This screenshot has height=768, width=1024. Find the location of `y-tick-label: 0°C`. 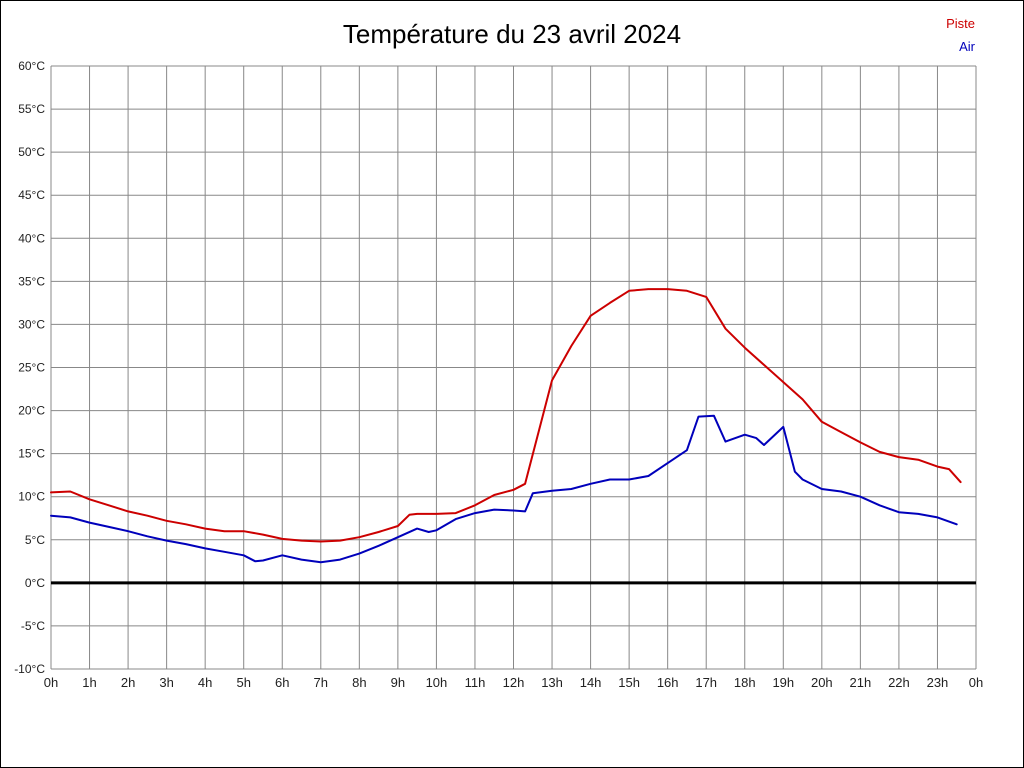

y-tick-label: 0°C is located at coordinates (35, 583).